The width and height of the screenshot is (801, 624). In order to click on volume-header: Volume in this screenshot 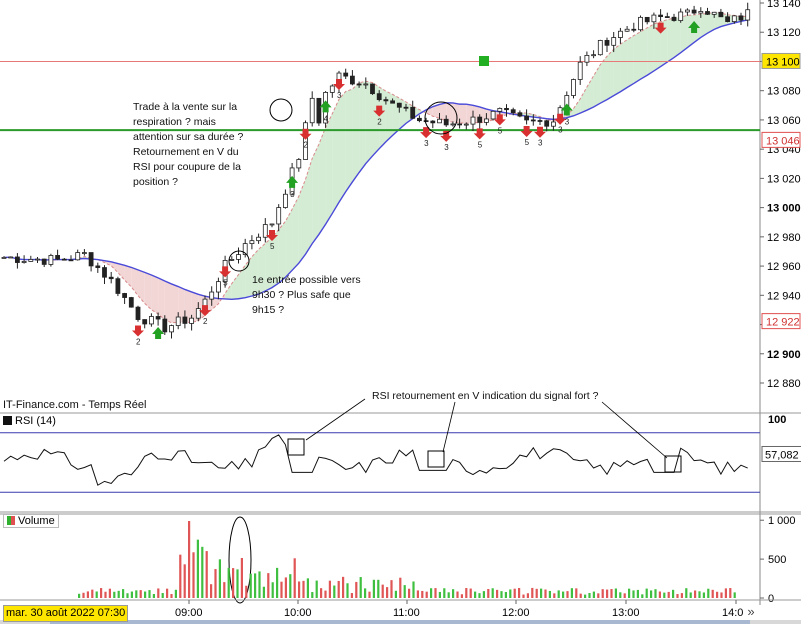, I will do `click(31, 521)`.